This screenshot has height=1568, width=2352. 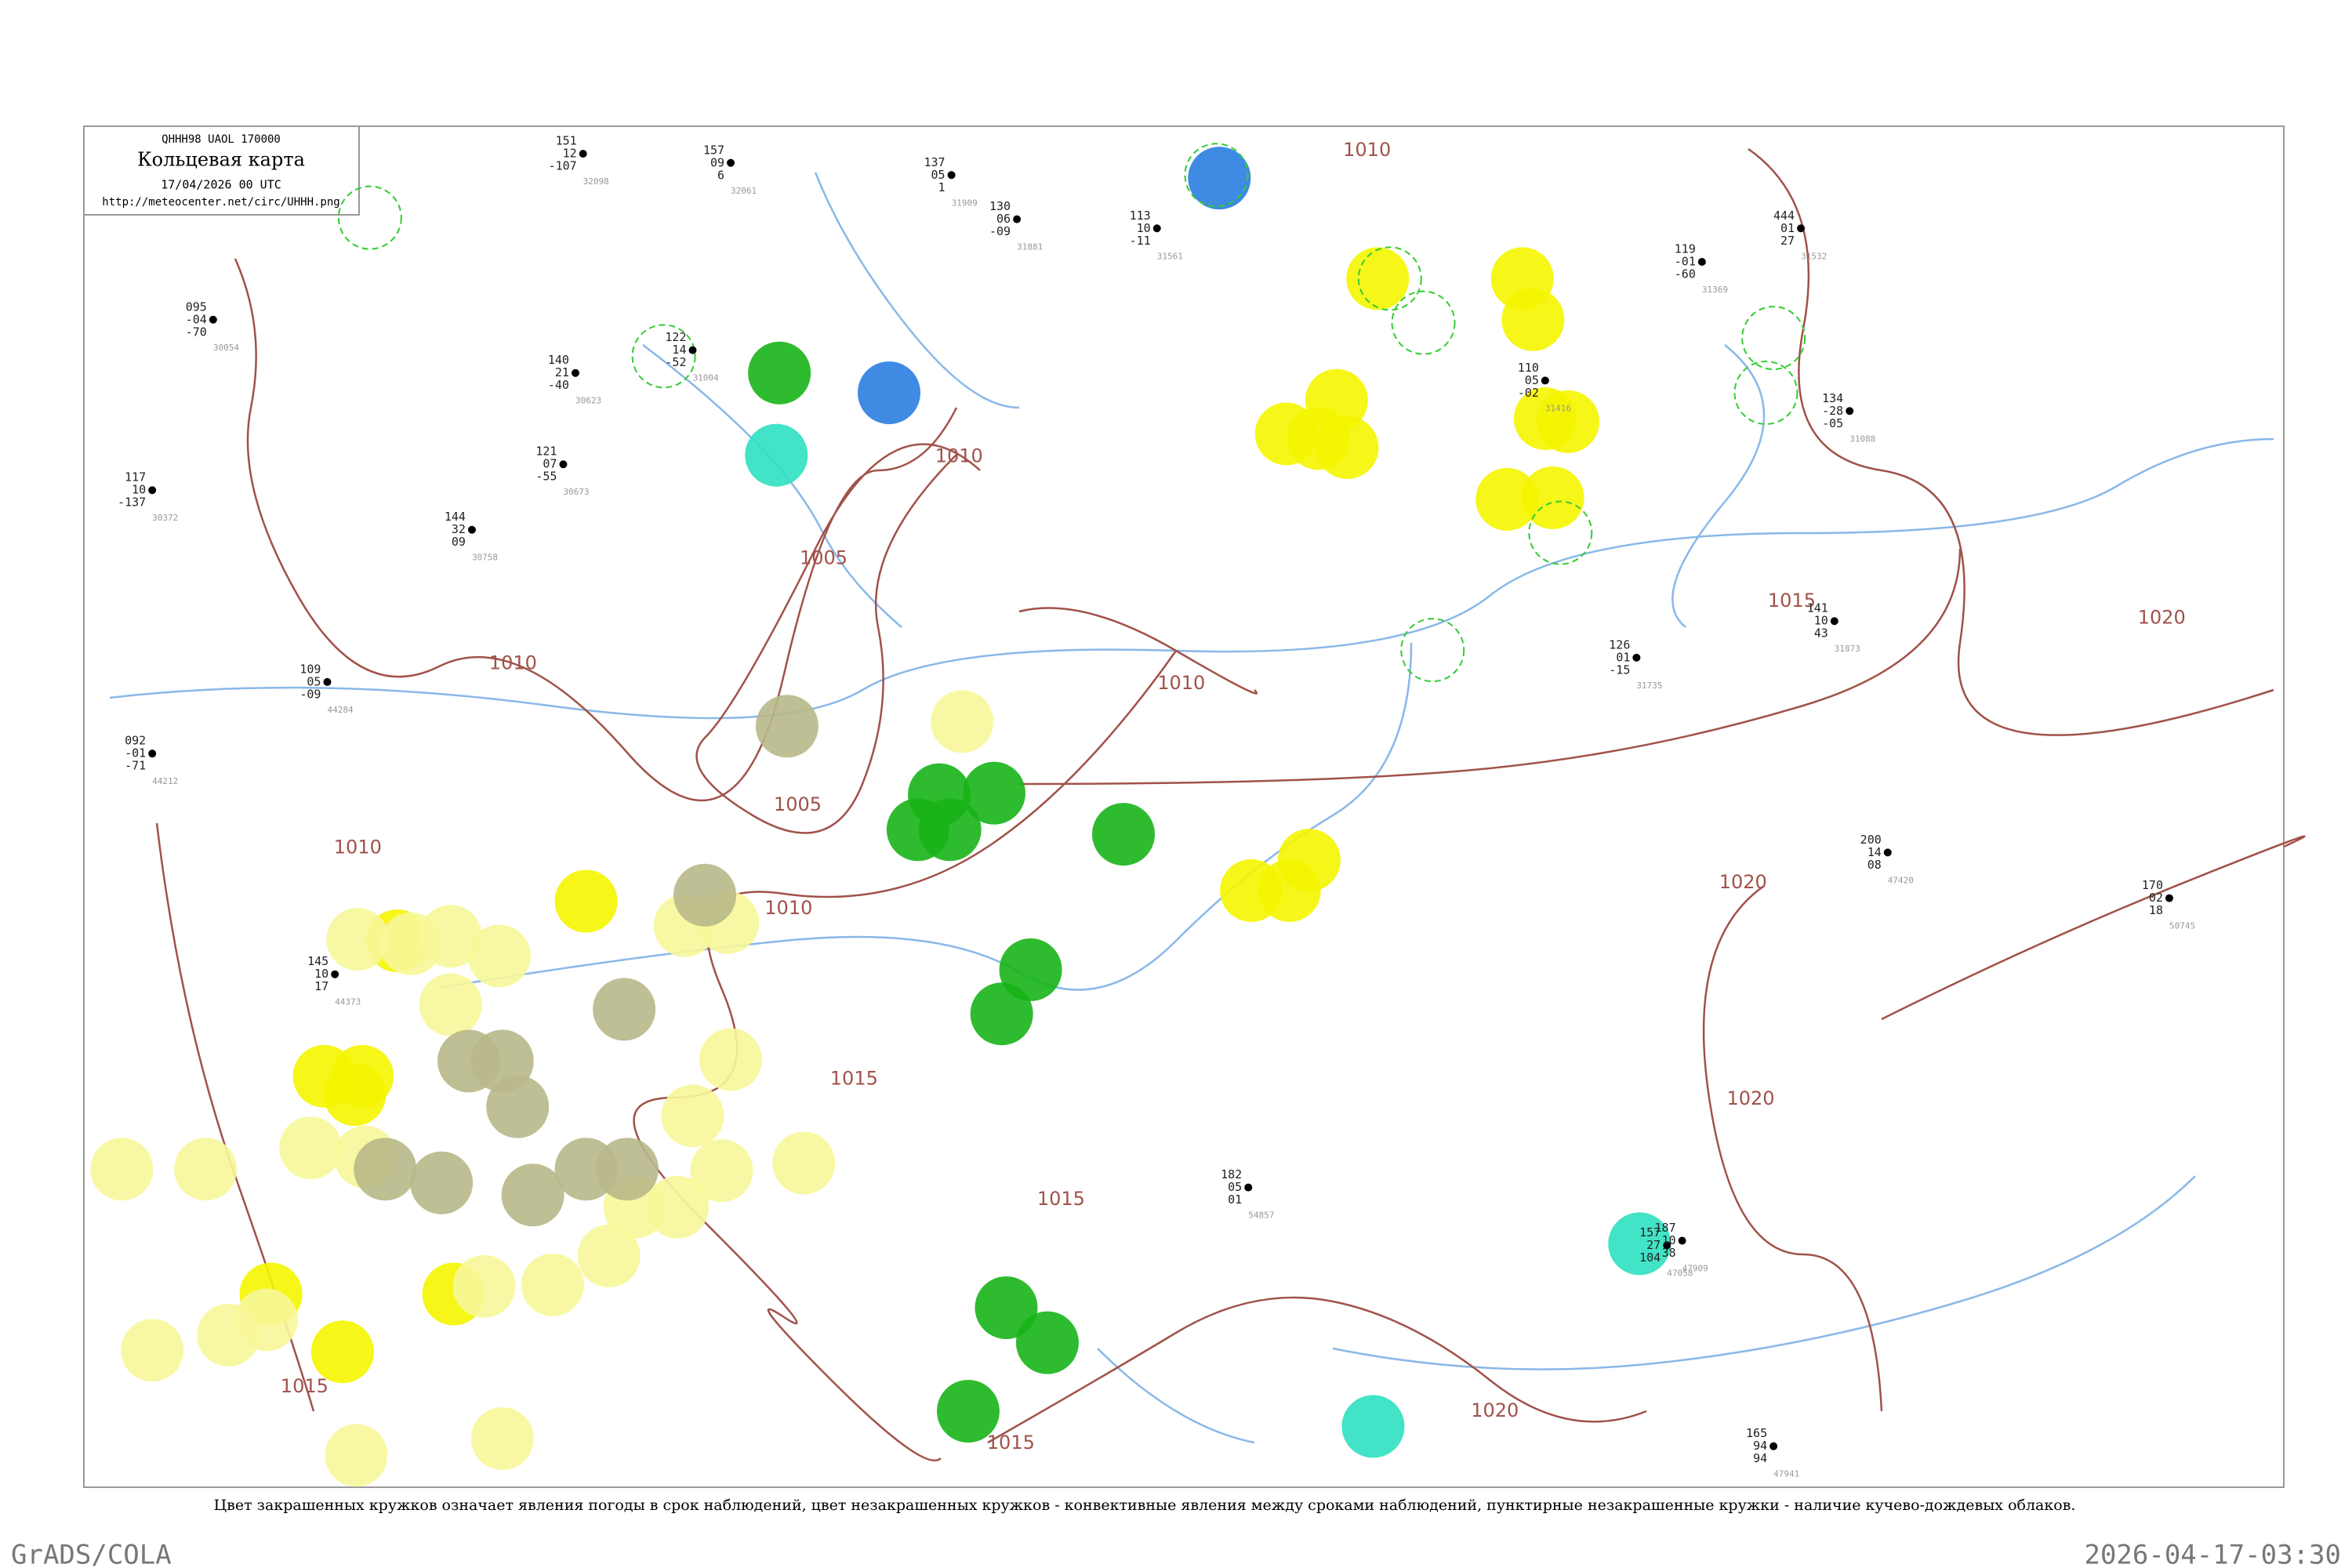 I want to click on station-value: 43, so click(x=1821, y=633).